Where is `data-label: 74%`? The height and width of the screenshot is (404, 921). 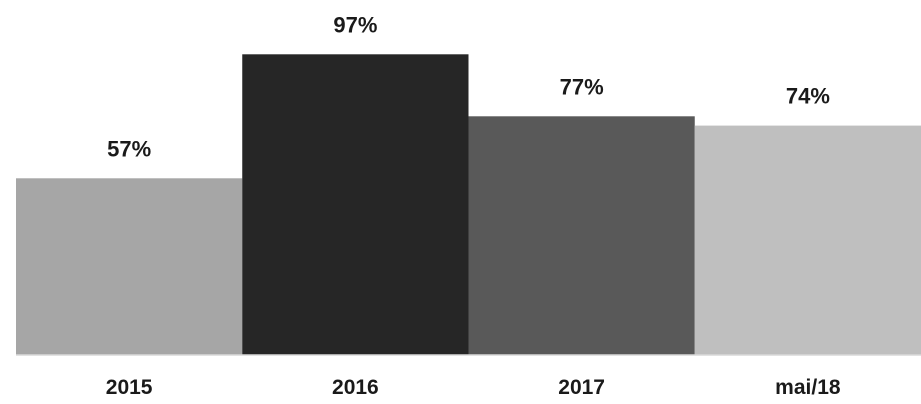
data-label: 74% is located at coordinates (808, 96).